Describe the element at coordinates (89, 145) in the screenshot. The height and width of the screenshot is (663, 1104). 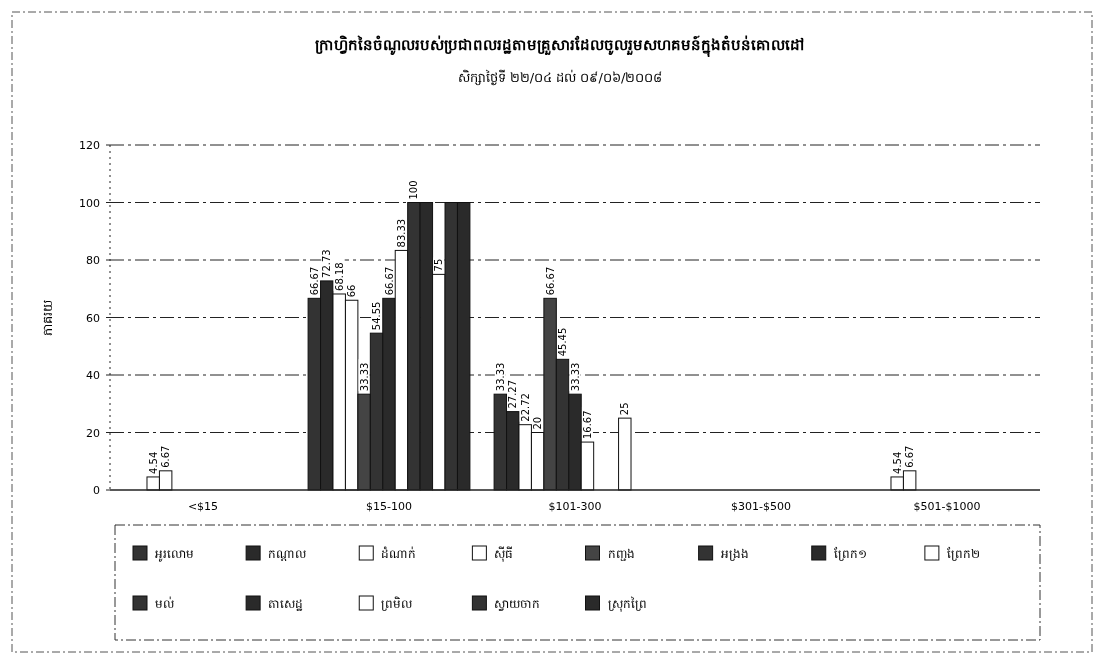
I see `y-tick-label: 120` at that location.